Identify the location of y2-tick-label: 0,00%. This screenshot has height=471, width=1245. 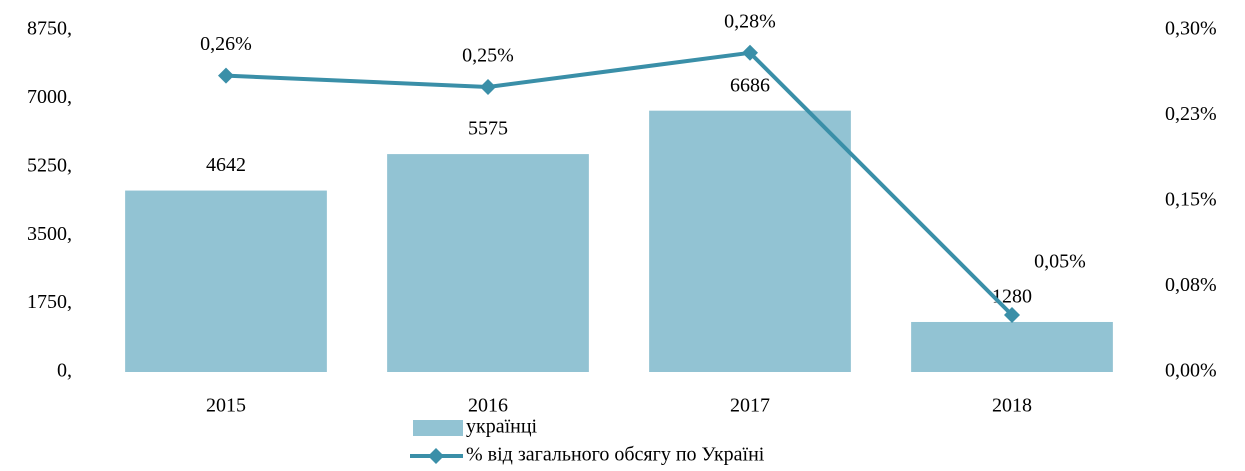
(1191, 371).